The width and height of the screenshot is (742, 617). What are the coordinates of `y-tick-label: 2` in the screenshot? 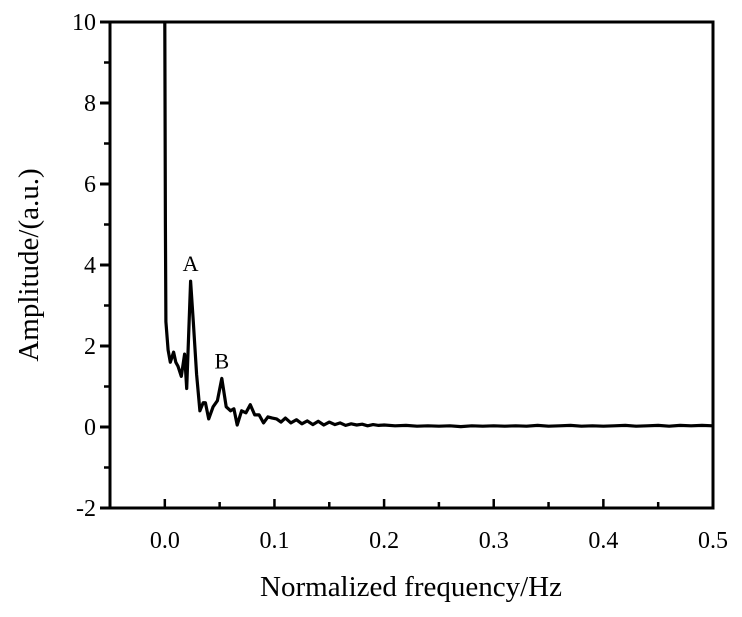 It's located at (90, 347).